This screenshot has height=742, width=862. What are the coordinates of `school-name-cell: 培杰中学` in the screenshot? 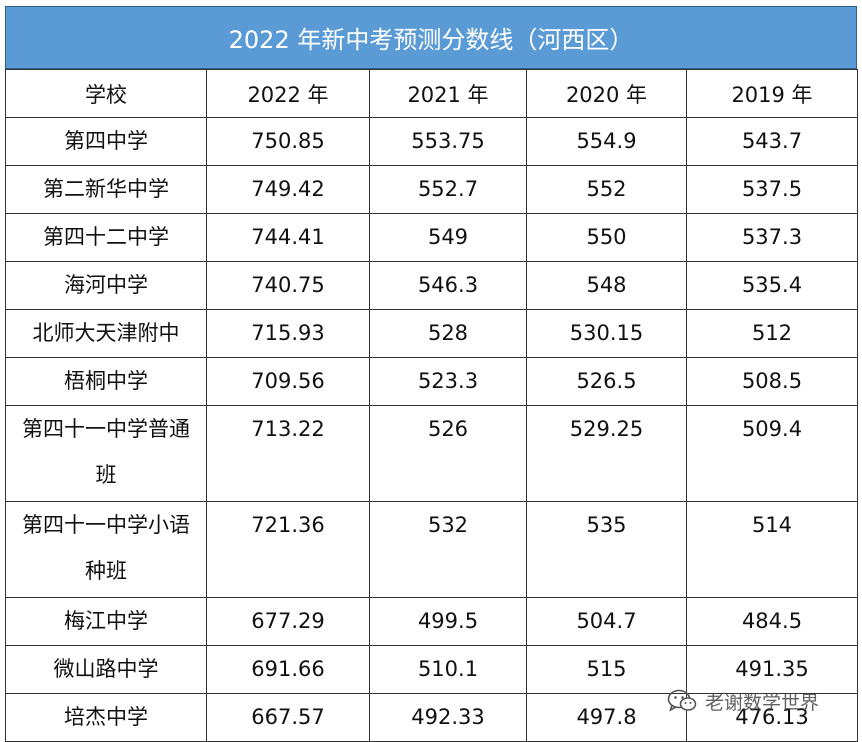 It's located at (106, 717).